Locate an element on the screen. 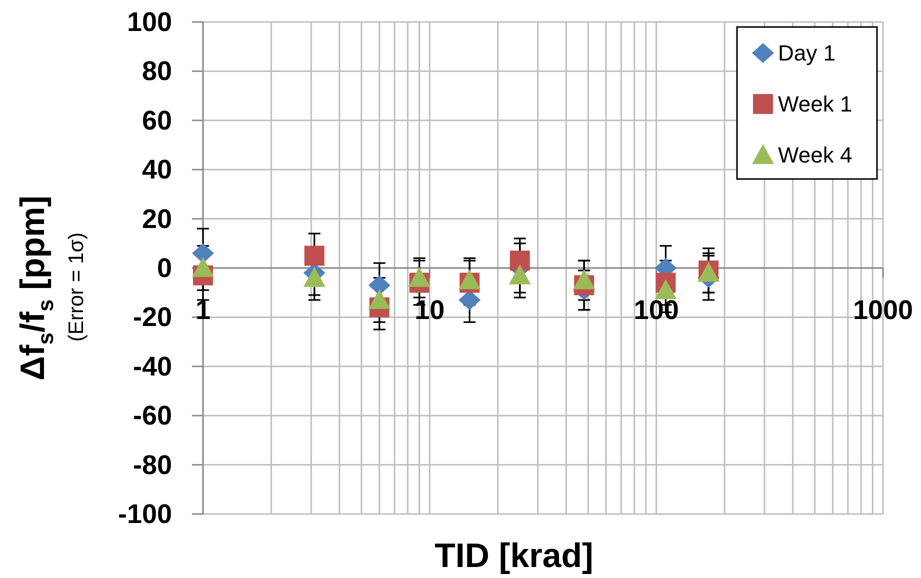  y-tick-label: -60 is located at coordinates (152, 415).